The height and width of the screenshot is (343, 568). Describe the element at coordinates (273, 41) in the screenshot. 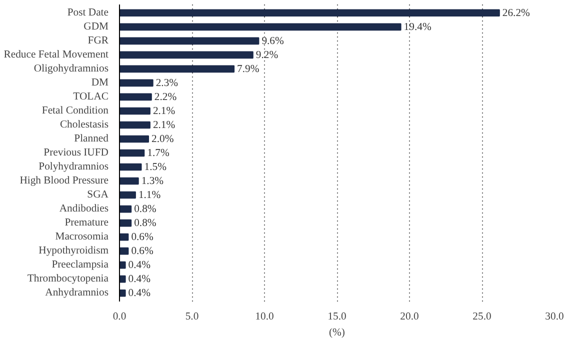

I see `data-label: 9.6%` at that location.